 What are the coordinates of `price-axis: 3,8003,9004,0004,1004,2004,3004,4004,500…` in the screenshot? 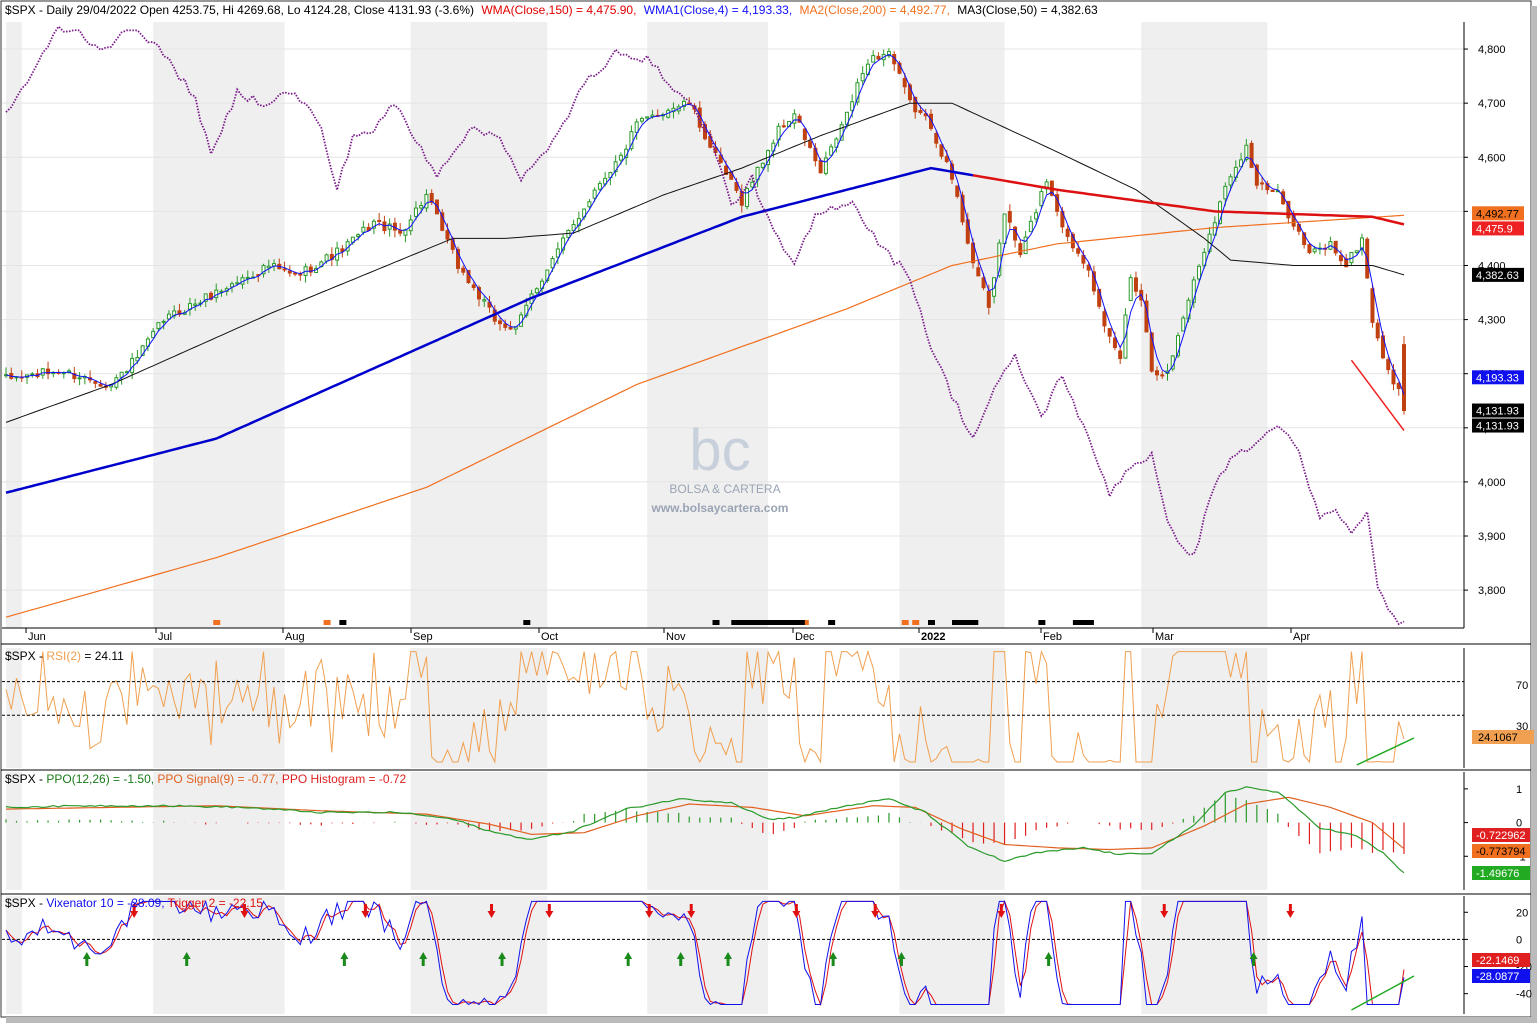 It's located at (1494, 320).